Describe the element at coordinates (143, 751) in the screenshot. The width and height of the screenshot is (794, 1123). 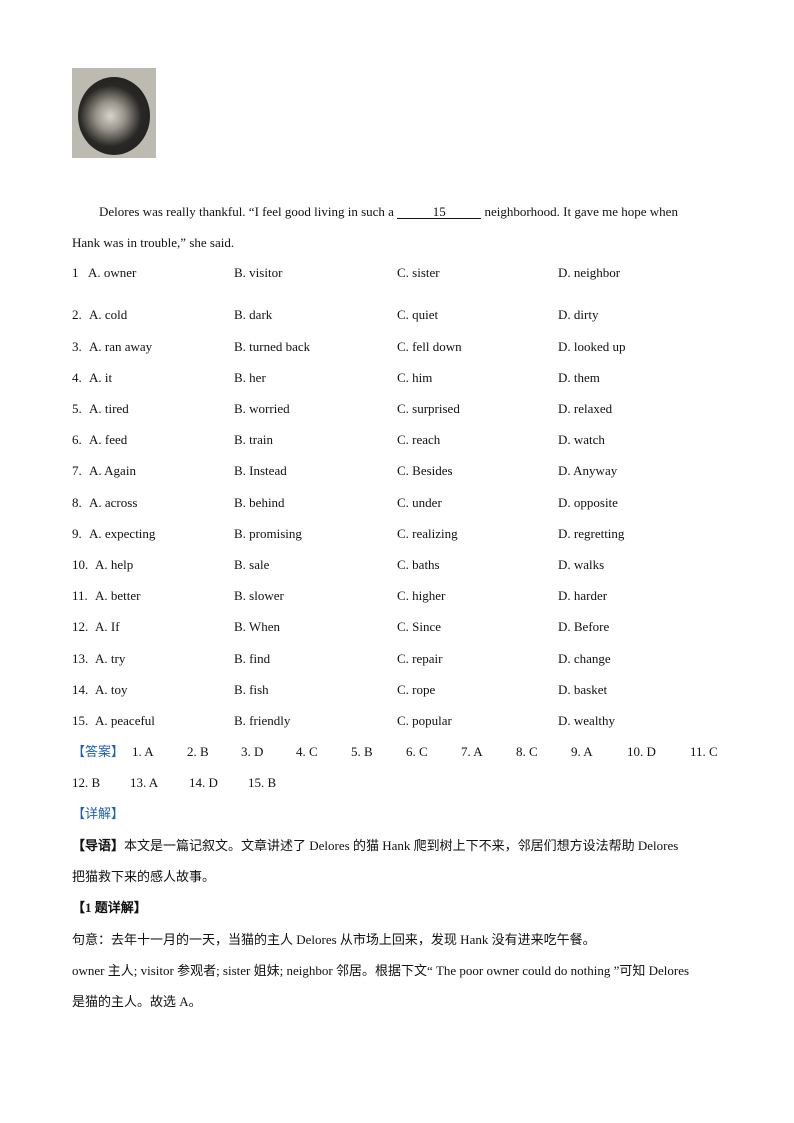
I see `answer-item: 1. A` at that location.